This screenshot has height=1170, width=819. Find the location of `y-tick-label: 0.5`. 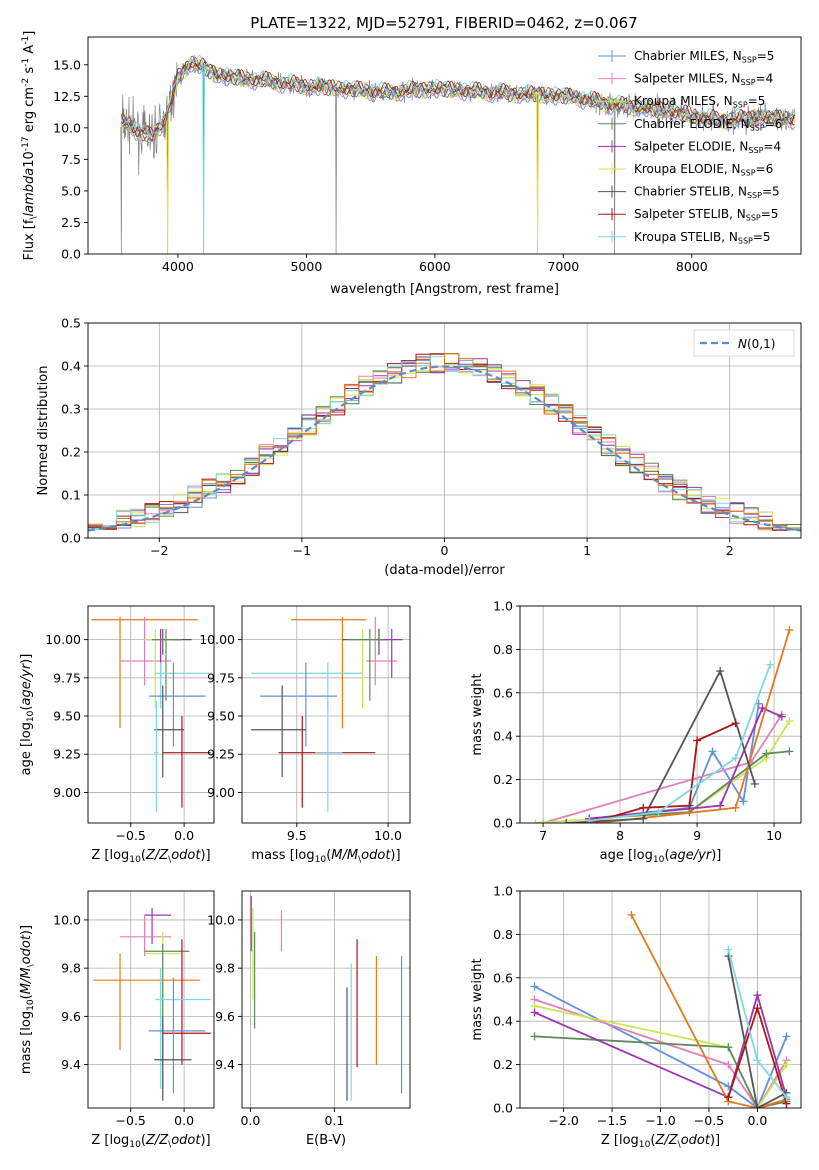

y-tick-label: 0.5 is located at coordinates (71, 323).